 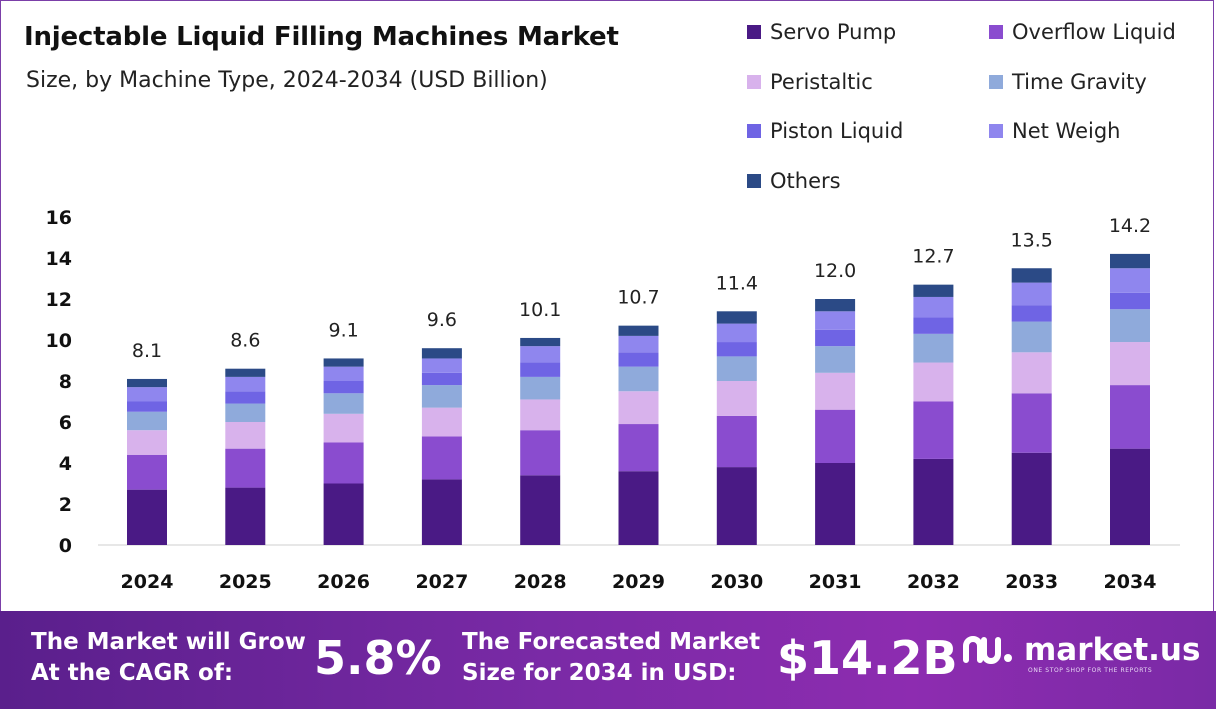 I want to click on legend-item: Time Gravity, so click(x=1068, y=82).